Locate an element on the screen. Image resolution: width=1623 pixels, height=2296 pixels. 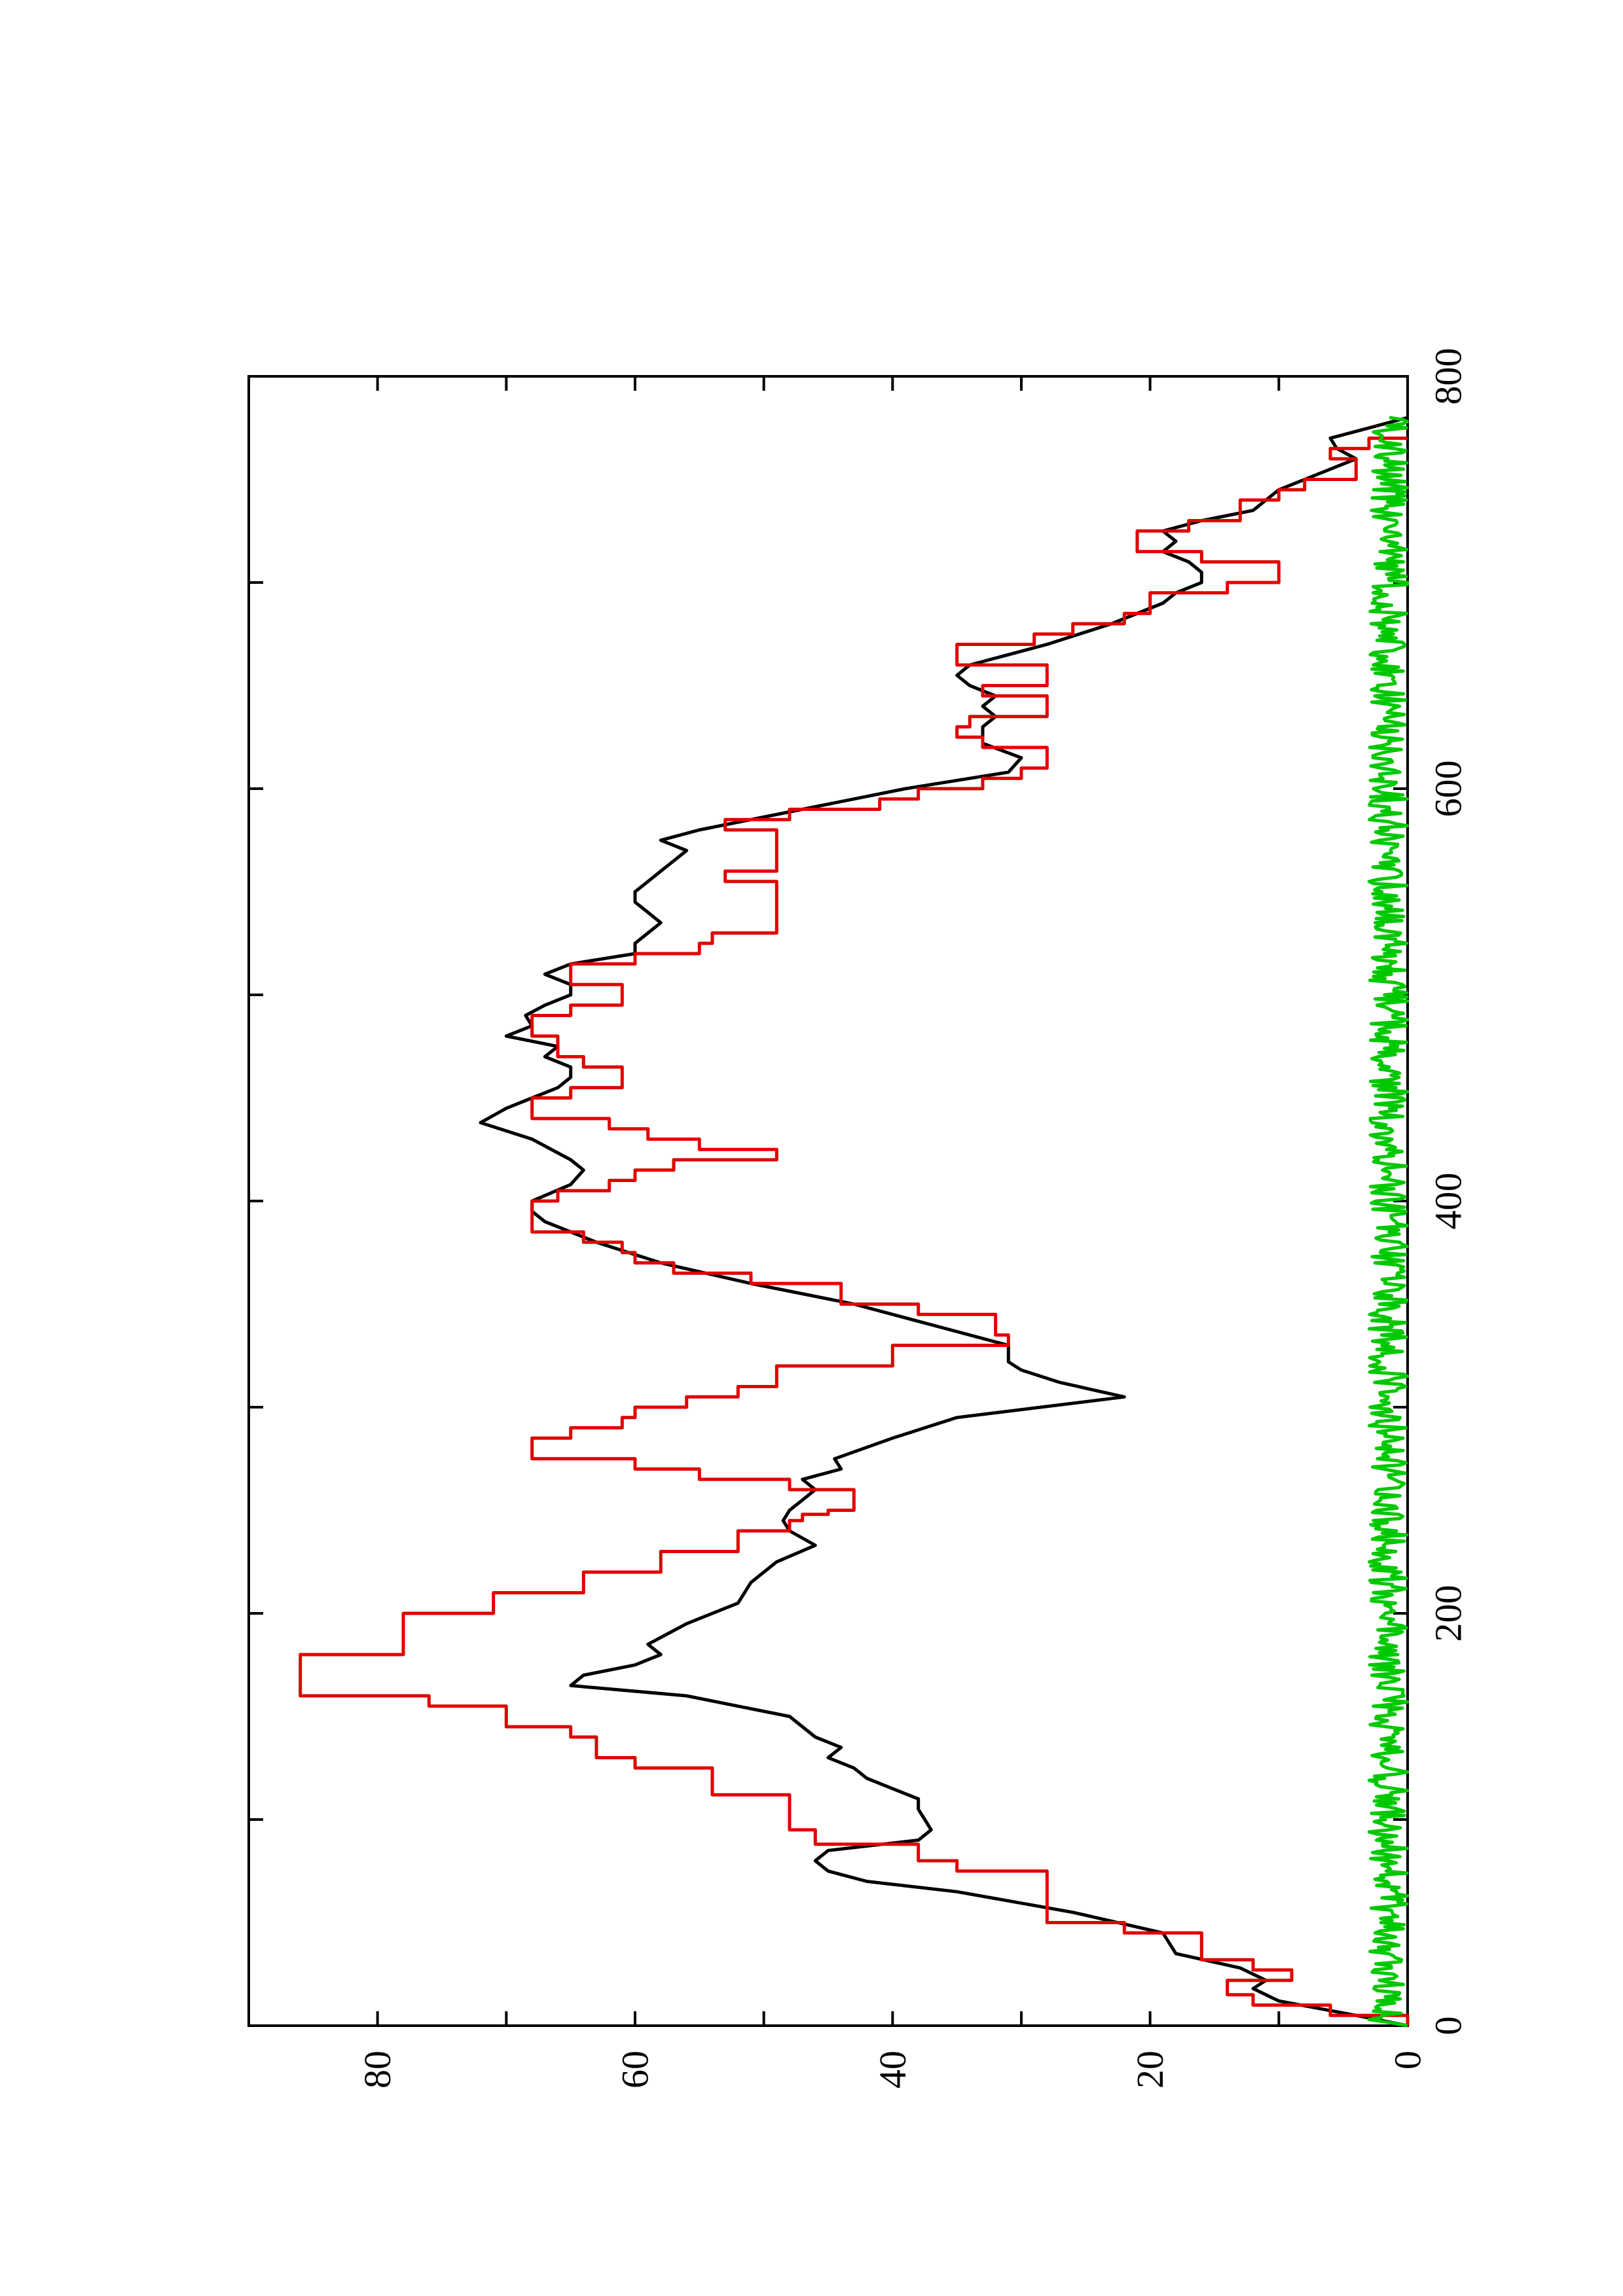
x-tick-label: 800 is located at coordinates (1448, 376).